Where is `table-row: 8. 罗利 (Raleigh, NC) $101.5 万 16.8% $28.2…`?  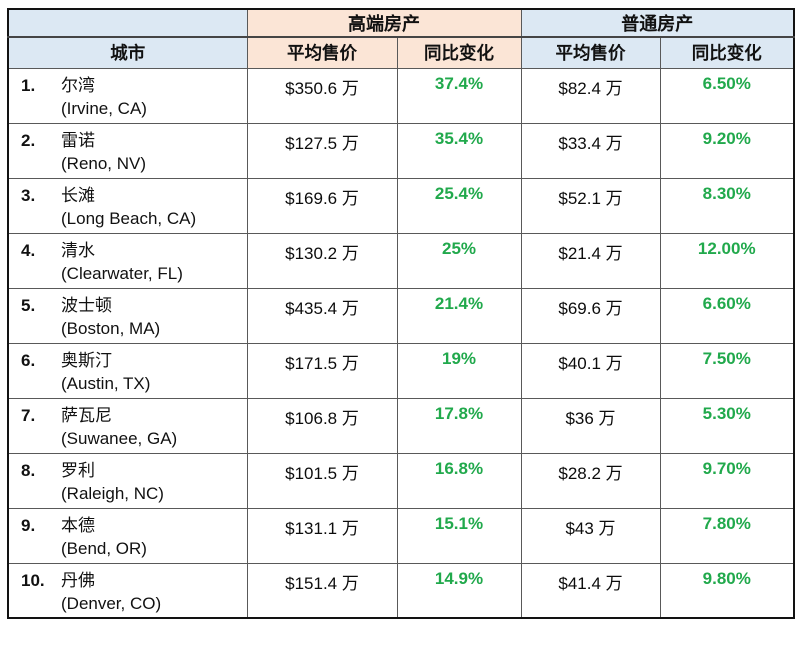 table-row: 8. 罗利 (Raleigh, NC) $101.5 万 16.8% $28.2… is located at coordinates (401, 480).